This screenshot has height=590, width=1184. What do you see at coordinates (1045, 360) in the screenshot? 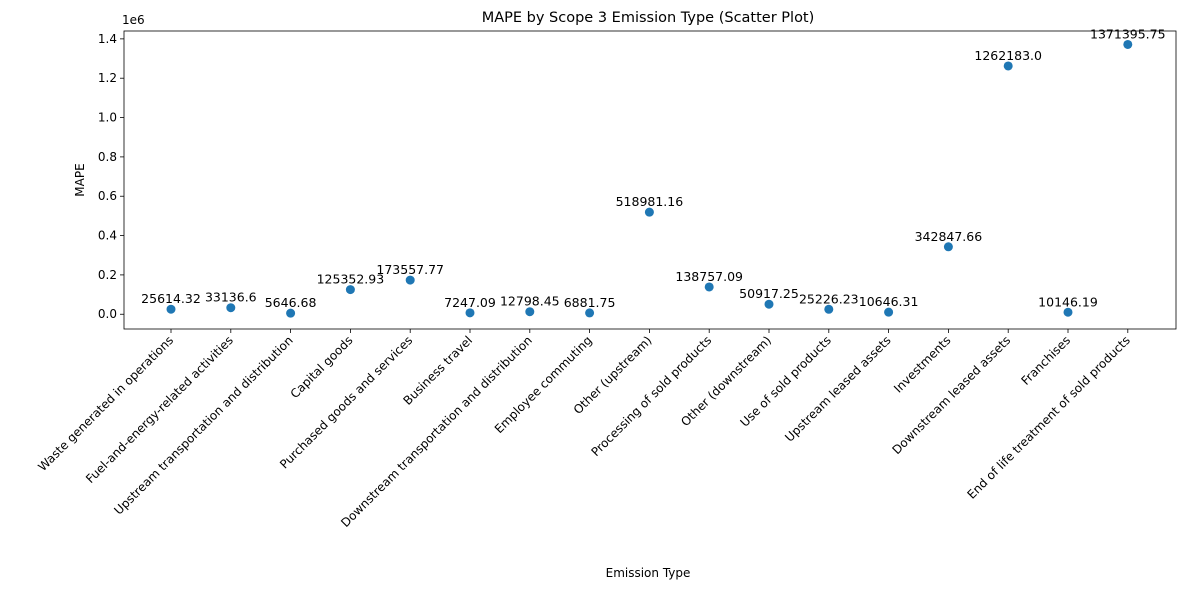
I see `x-tick-label: Franchises` at bounding box center [1045, 360].